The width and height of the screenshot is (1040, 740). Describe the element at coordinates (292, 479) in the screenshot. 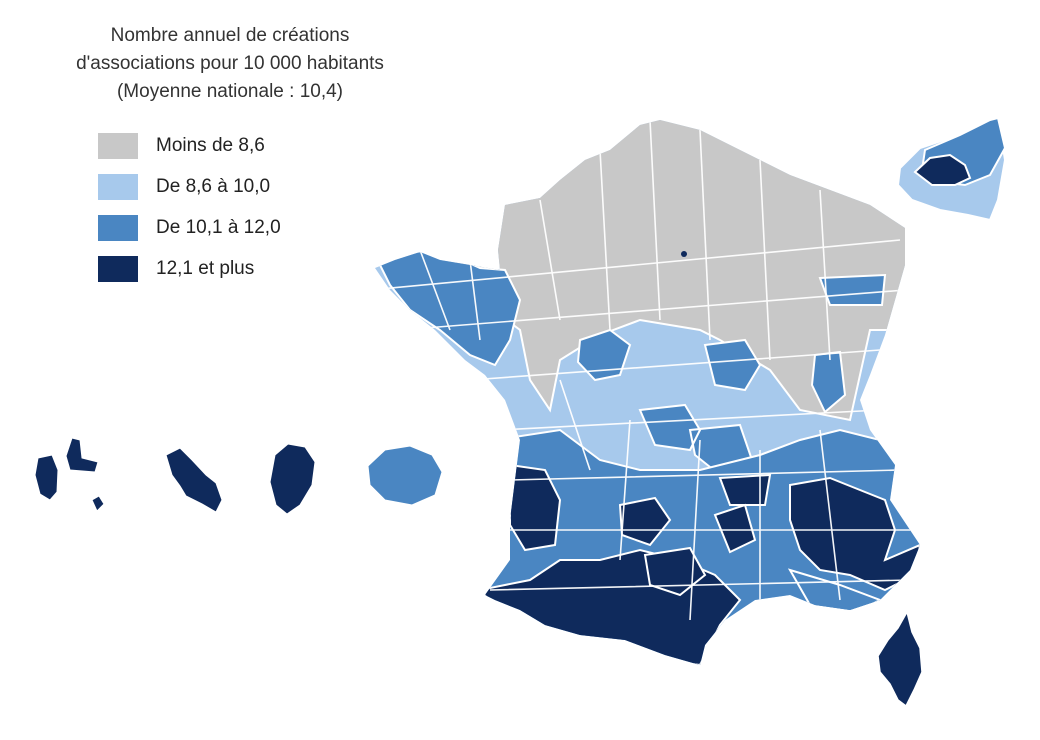

I see `guyane-territory` at that location.